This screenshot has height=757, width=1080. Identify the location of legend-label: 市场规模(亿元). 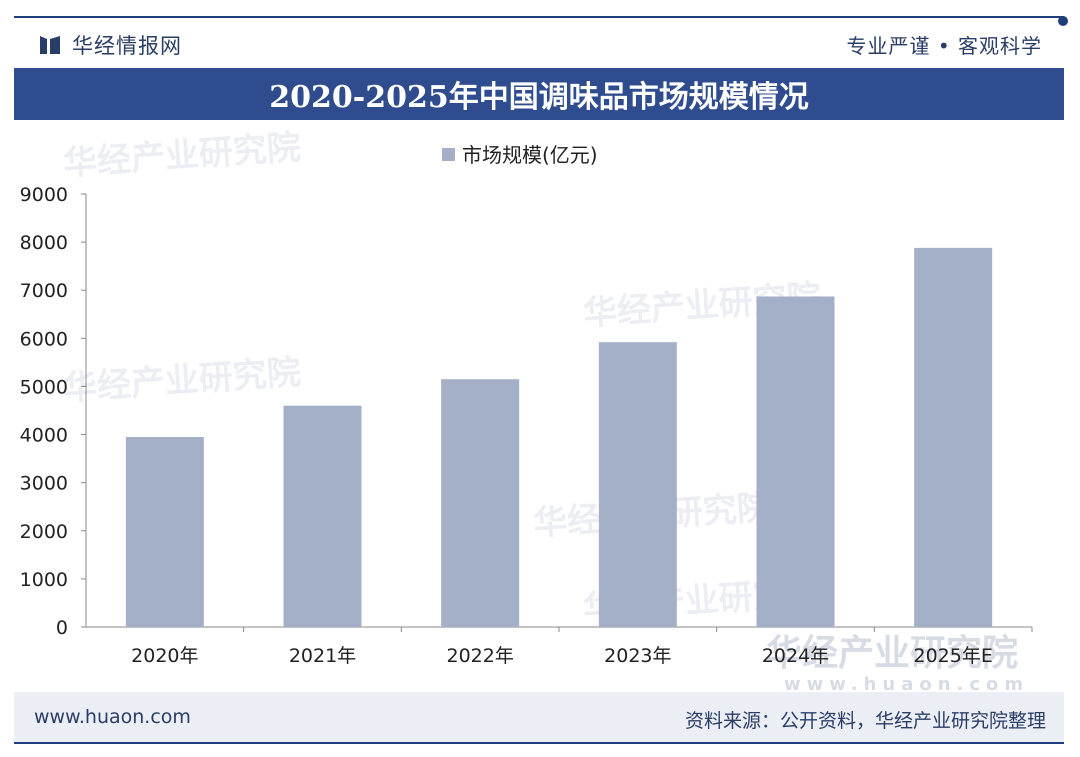
(530, 155).